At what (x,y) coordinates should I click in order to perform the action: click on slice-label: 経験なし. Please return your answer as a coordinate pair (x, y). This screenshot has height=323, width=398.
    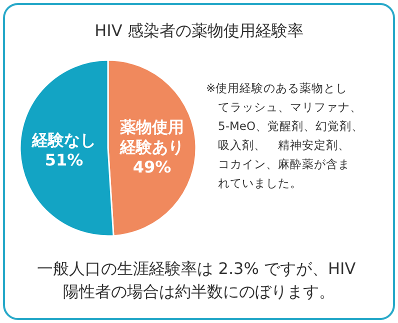
    Looking at the image, I should click on (63, 140).